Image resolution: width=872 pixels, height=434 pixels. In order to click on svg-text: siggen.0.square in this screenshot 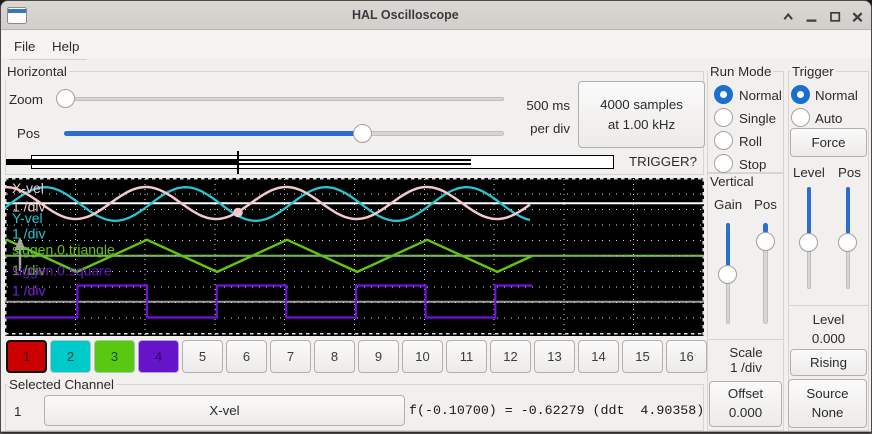, I will do `click(62, 270)`.